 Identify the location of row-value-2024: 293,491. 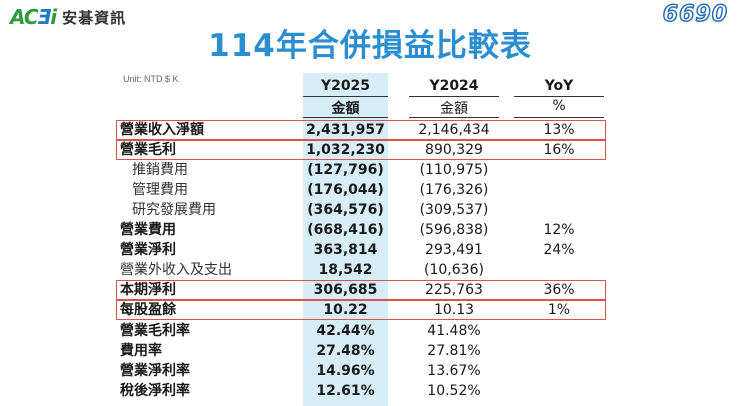
(454, 250).